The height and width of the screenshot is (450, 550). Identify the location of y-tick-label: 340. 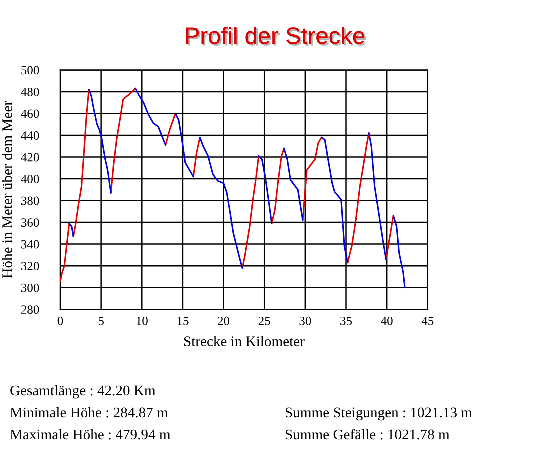
(31, 244).